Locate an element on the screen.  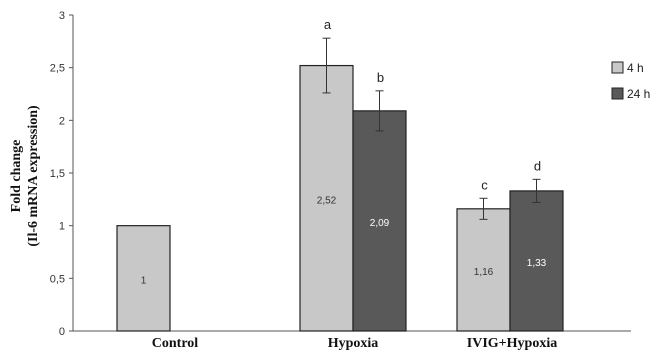
legend-label: 24 h is located at coordinates (638, 94).